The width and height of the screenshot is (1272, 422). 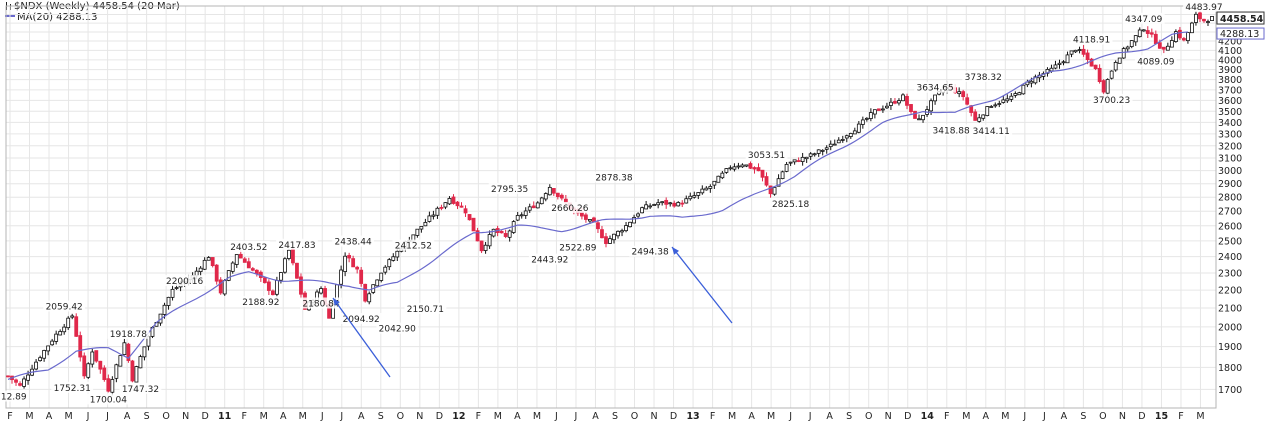 I want to click on annotation-label: 2188.92, so click(x=260, y=303).